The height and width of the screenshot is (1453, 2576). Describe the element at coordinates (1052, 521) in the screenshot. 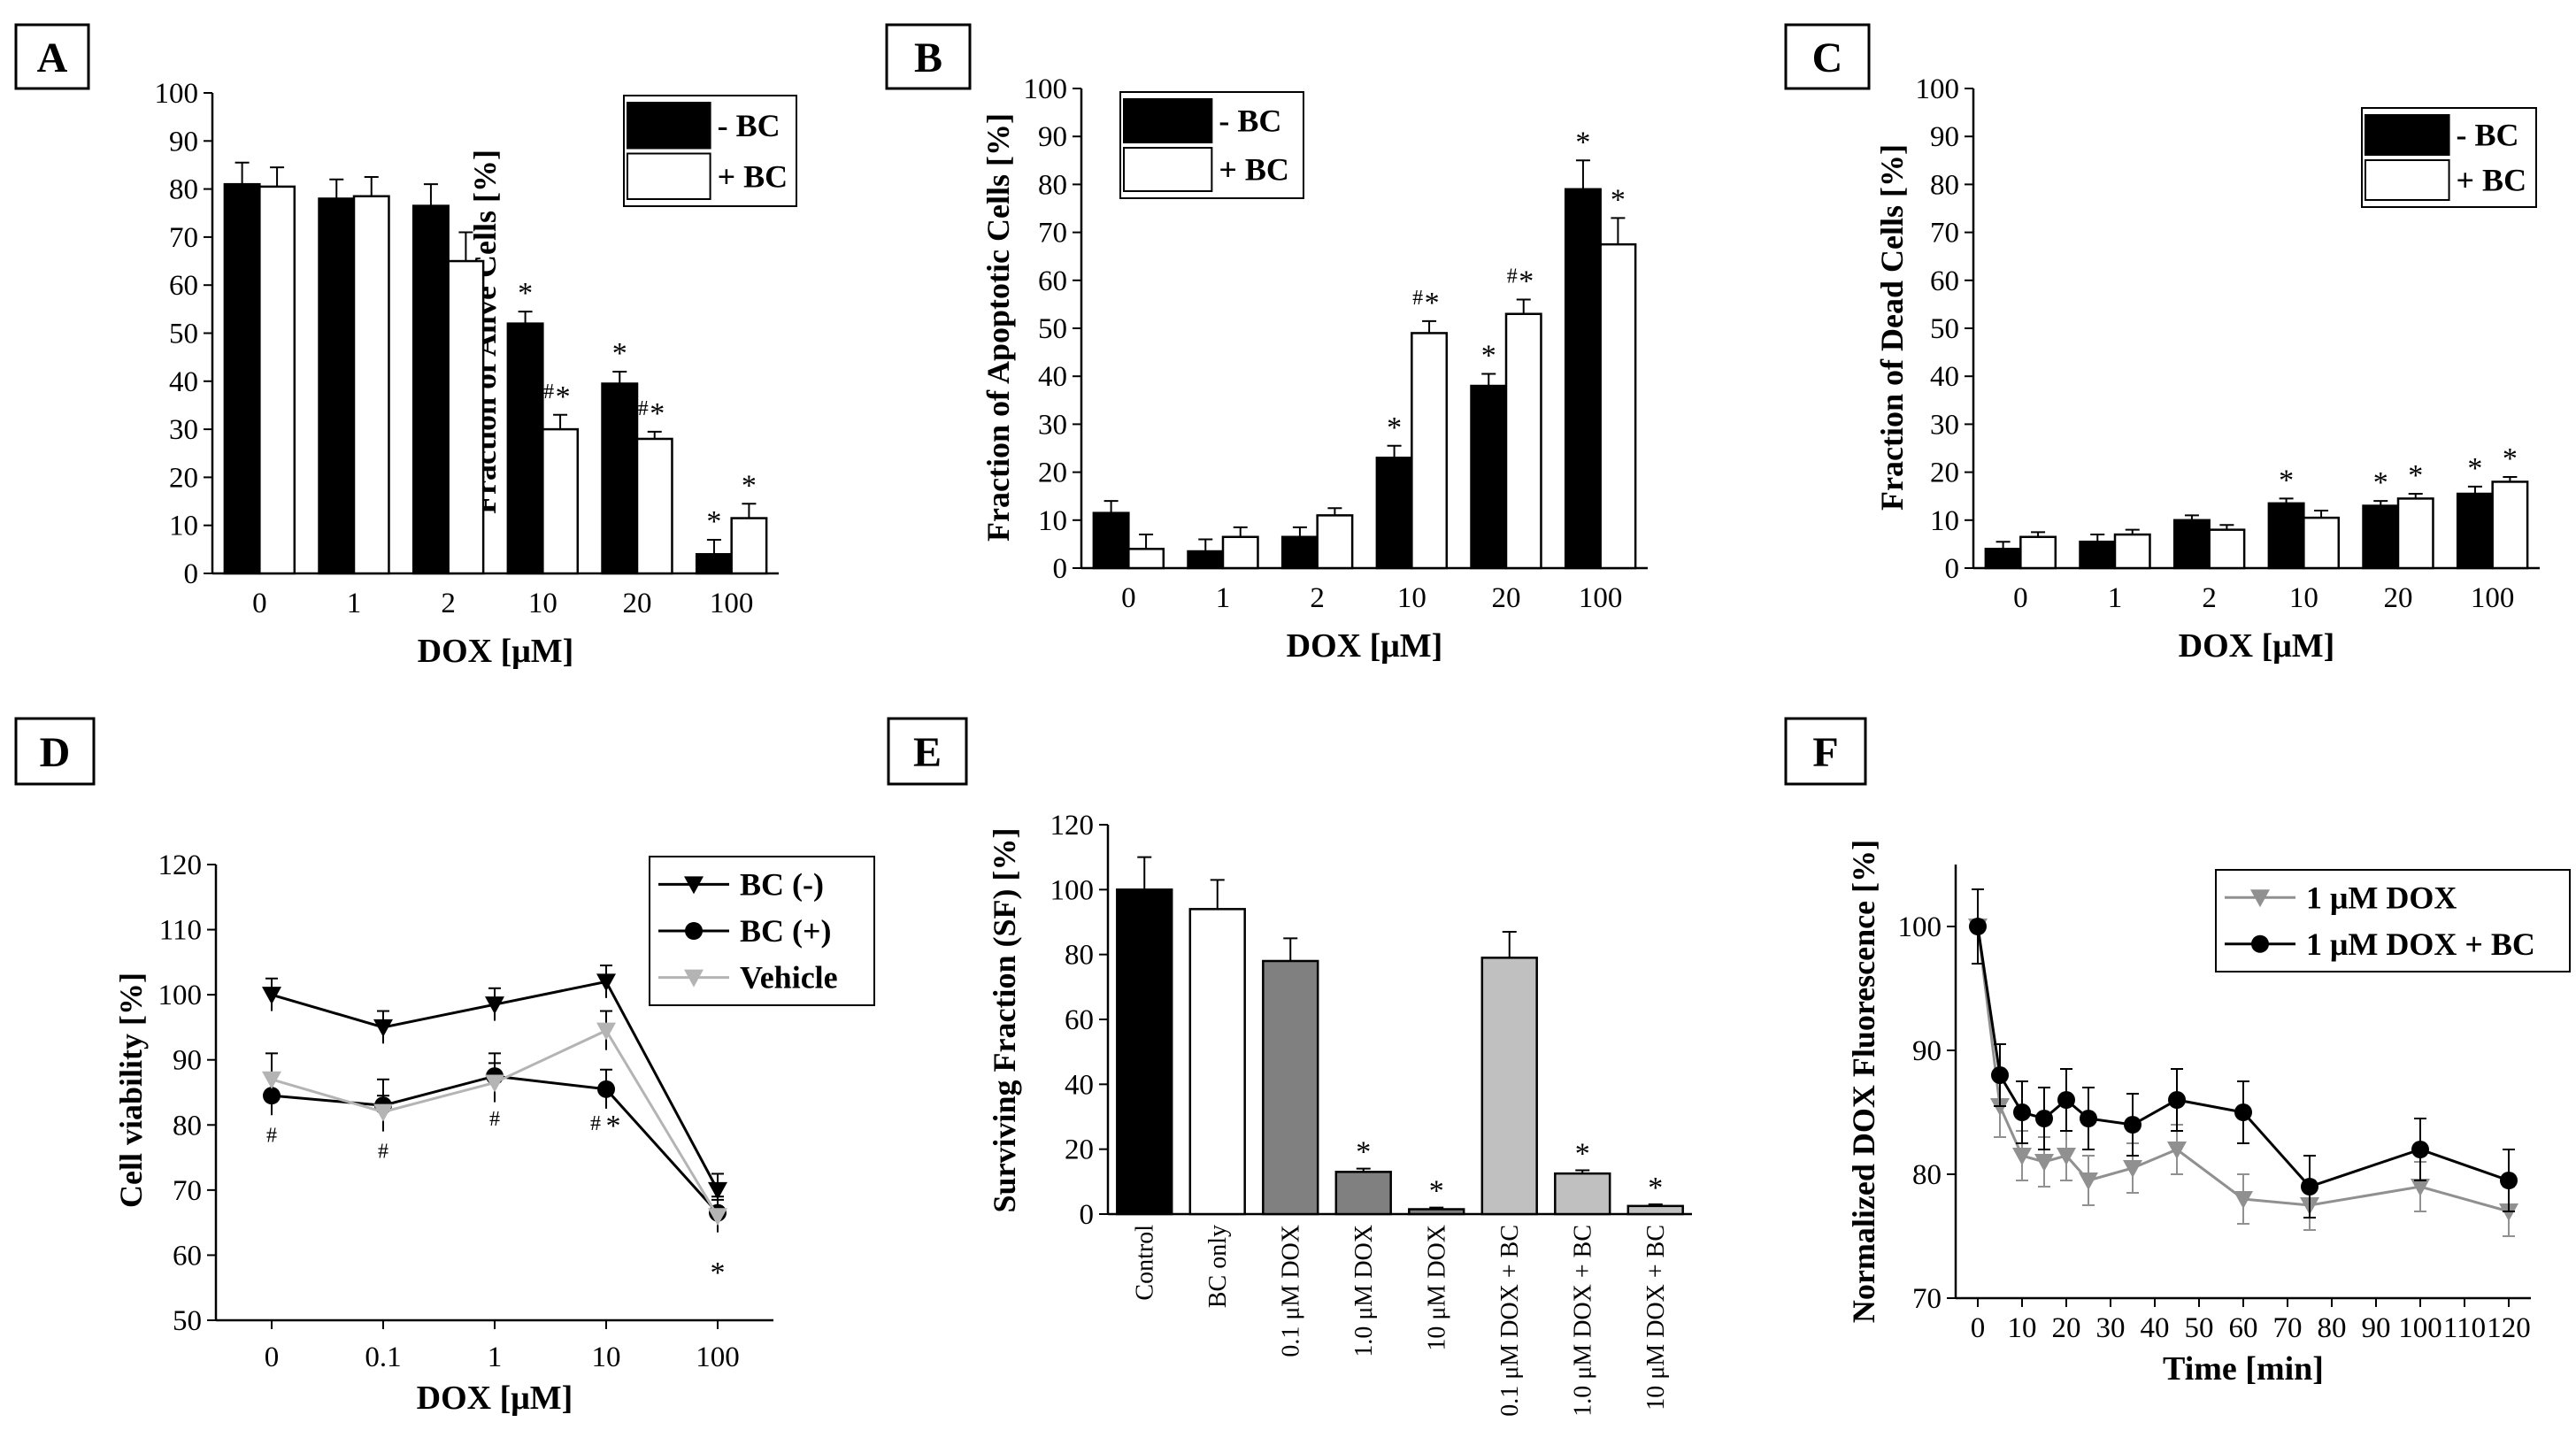

I see `y-tick-label: 10` at that location.